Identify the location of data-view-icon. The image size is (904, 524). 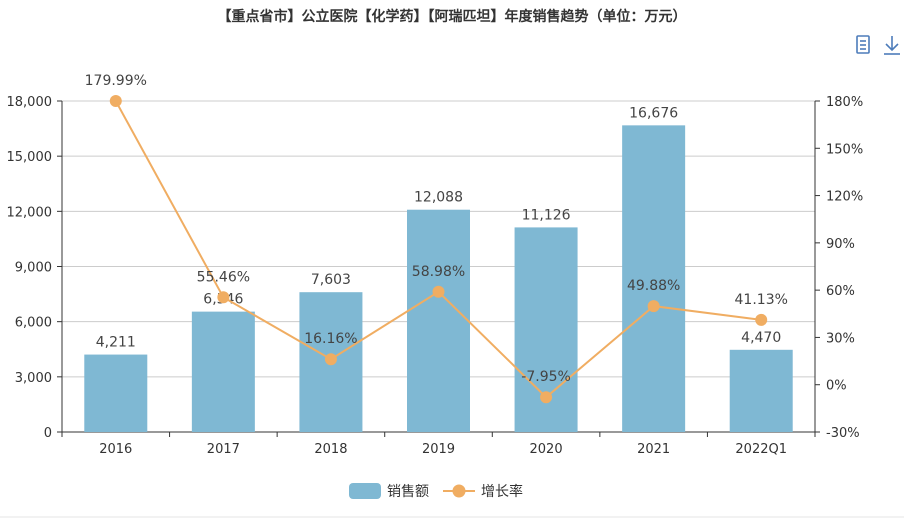
(863, 44).